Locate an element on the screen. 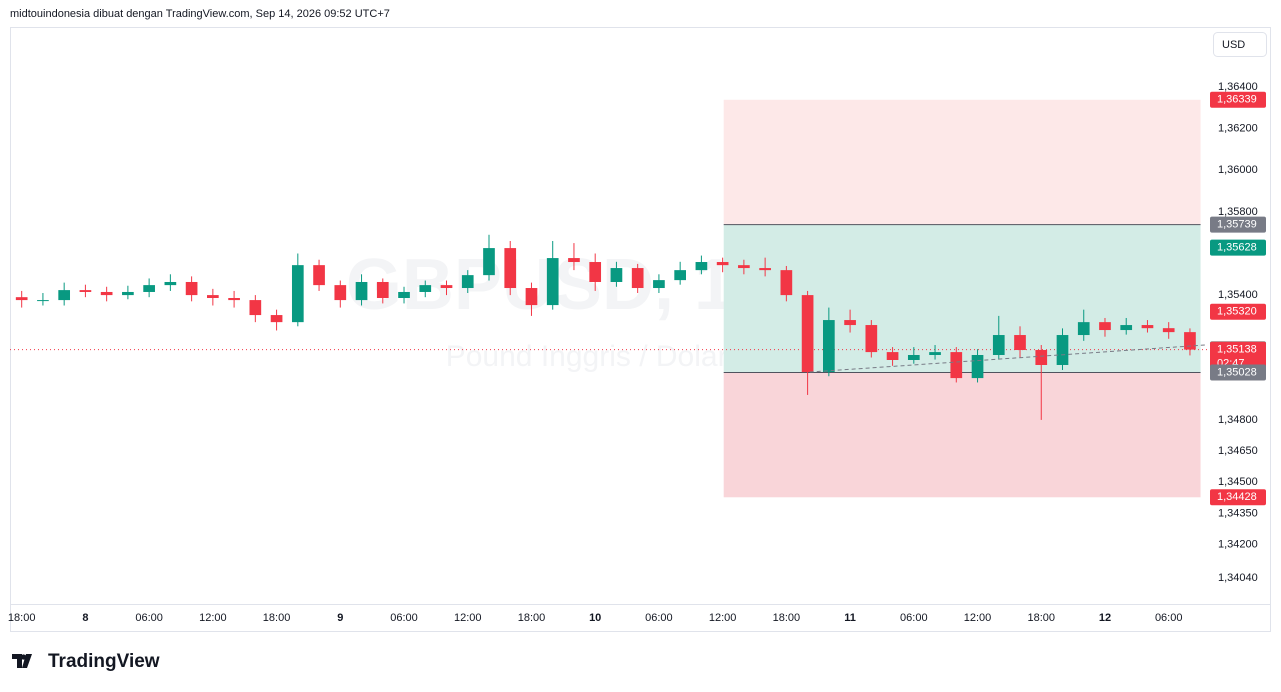 The width and height of the screenshot is (1281, 692). price-label: 1,35028 is located at coordinates (1237, 372).